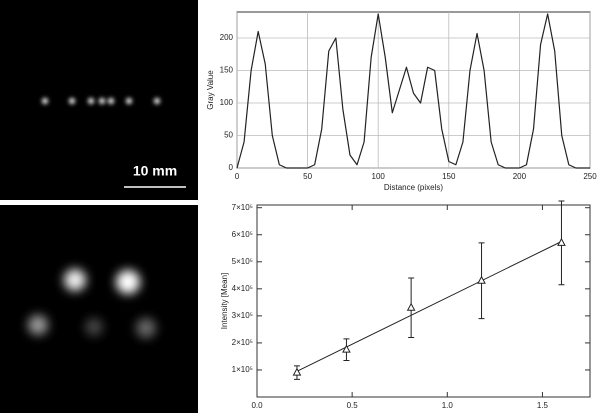 This screenshot has width=600, height=413. Describe the element at coordinates (242, 261) in the screenshot. I see `y-tick-label: 5×10⁵` at that location.